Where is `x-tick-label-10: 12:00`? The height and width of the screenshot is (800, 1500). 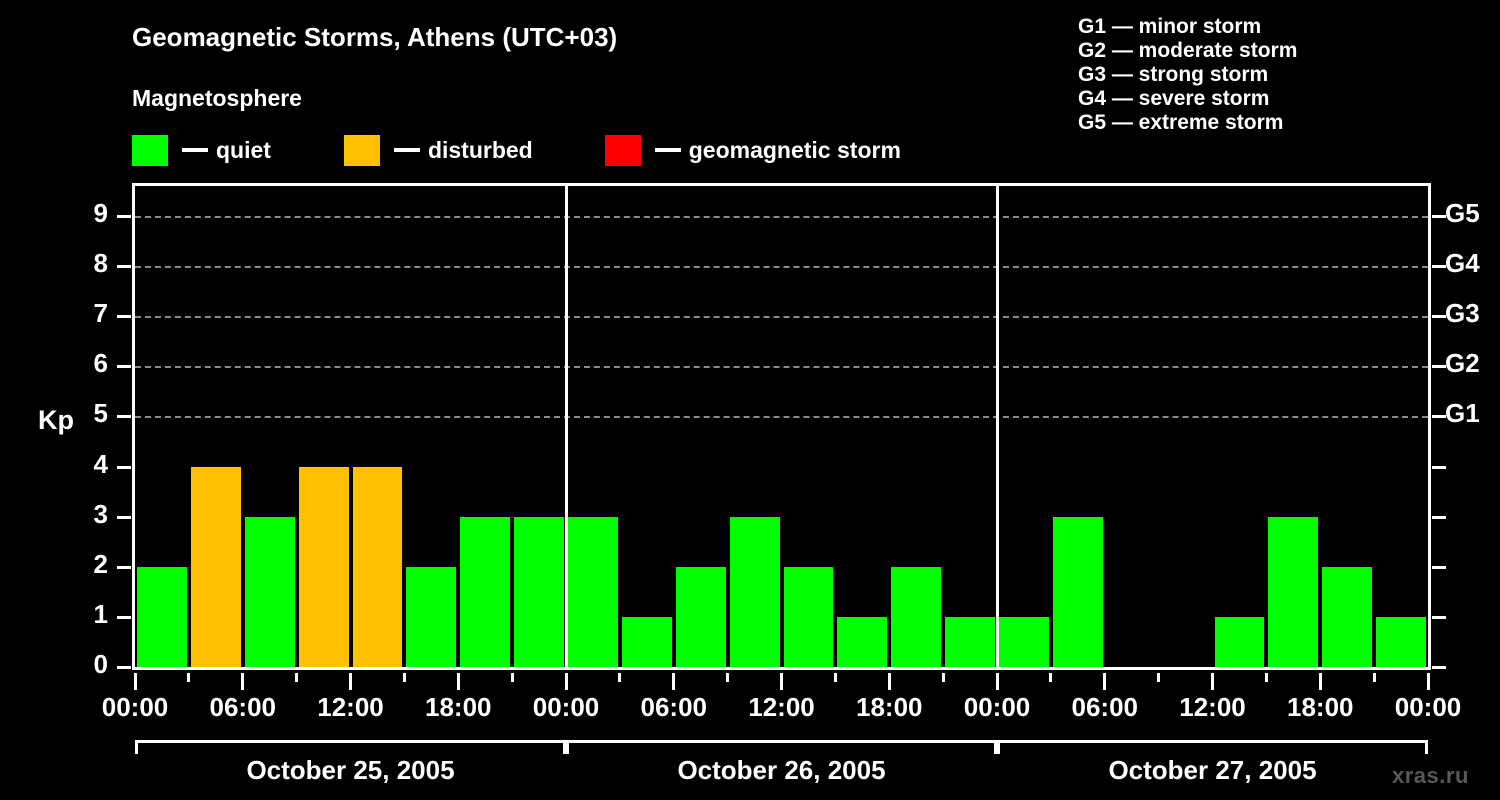
x-tick-label-10: 12:00 is located at coordinates (1212, 707).